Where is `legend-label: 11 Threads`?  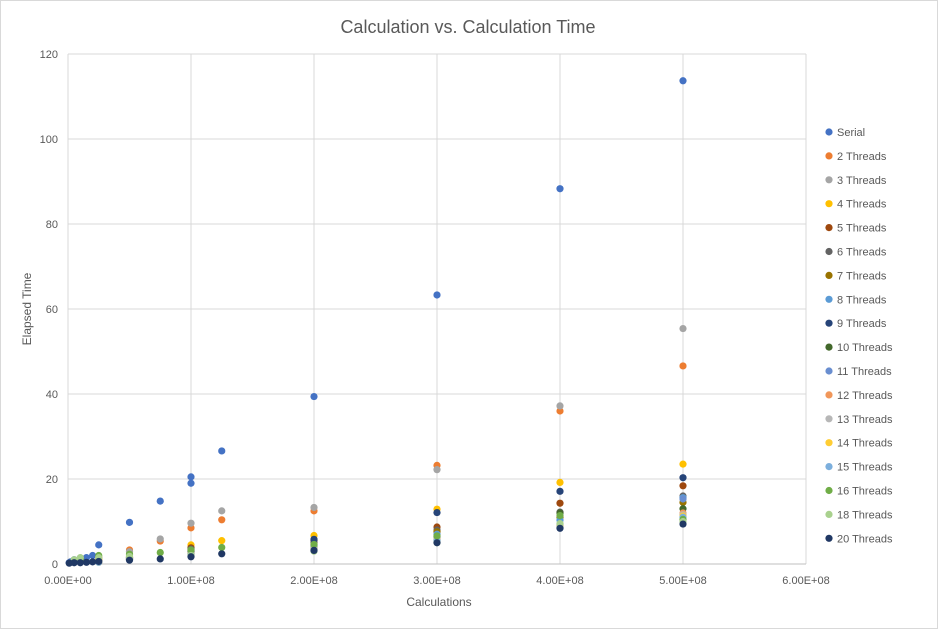
legend-label: 11 Threads is located at coordinates (864, 372).